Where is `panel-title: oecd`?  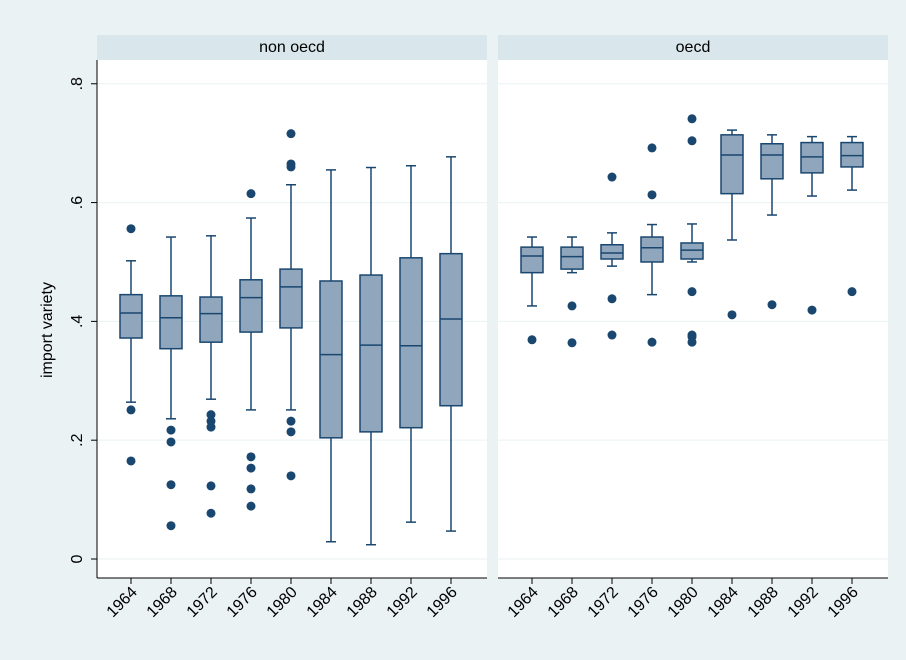 panel-title: oecd is located at coordinates (693, 47).